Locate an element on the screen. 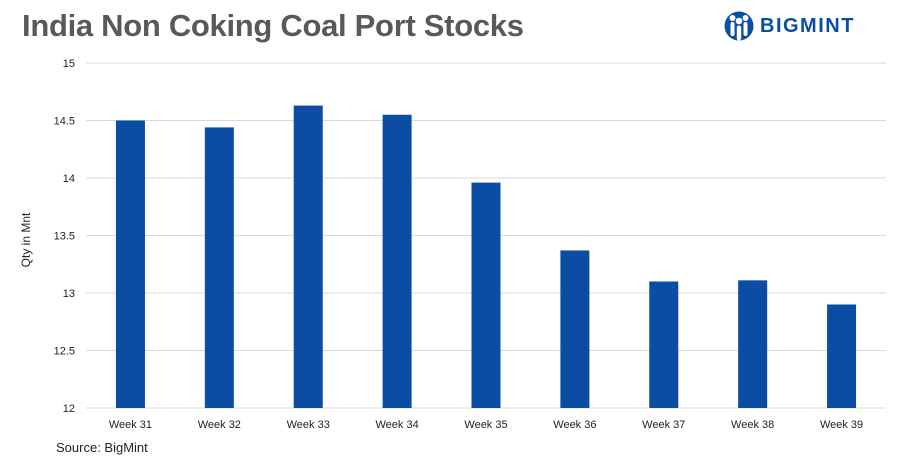 This screenshot has height=464, width=901. y-tick-label: 13 is located at coordinates (69, 294).